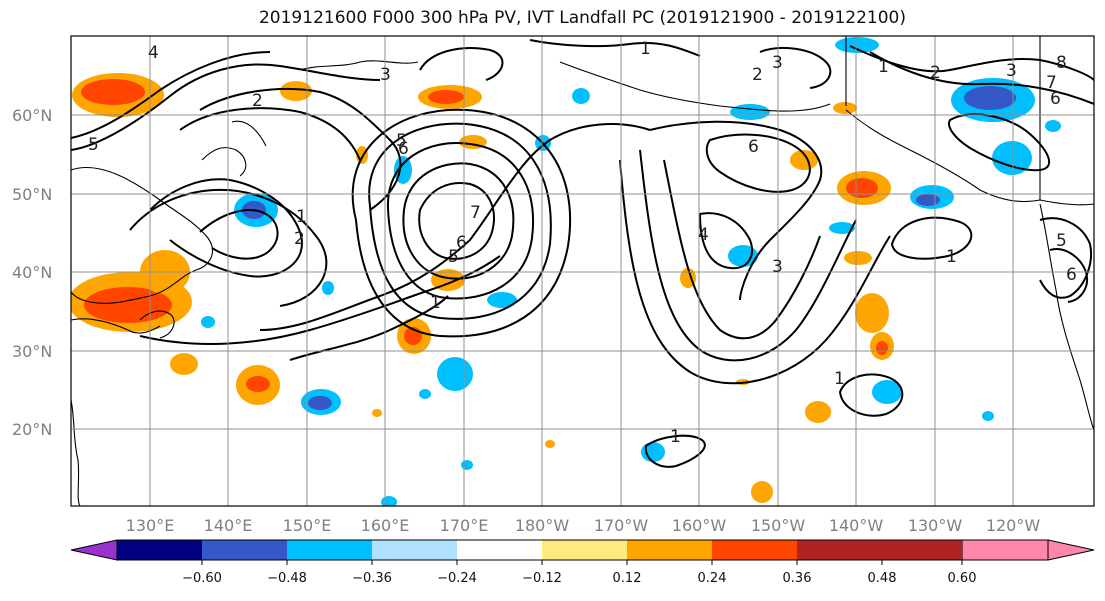  I want to click on contour-label: 8, so click(1061, 63).